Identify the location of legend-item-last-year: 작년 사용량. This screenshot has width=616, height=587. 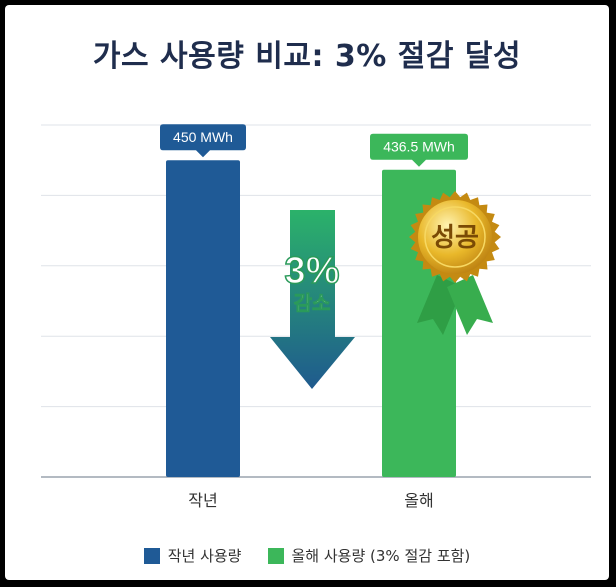
(192, 555).